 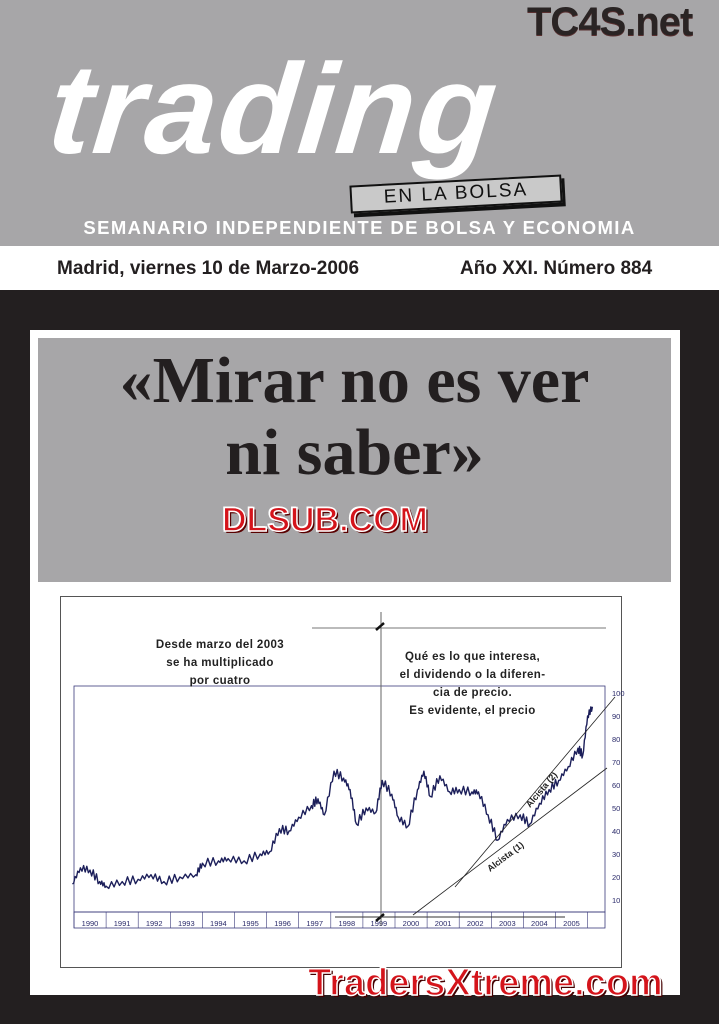 I want to click on note-line: se ha multiplicado, so click(x=220, y=663).